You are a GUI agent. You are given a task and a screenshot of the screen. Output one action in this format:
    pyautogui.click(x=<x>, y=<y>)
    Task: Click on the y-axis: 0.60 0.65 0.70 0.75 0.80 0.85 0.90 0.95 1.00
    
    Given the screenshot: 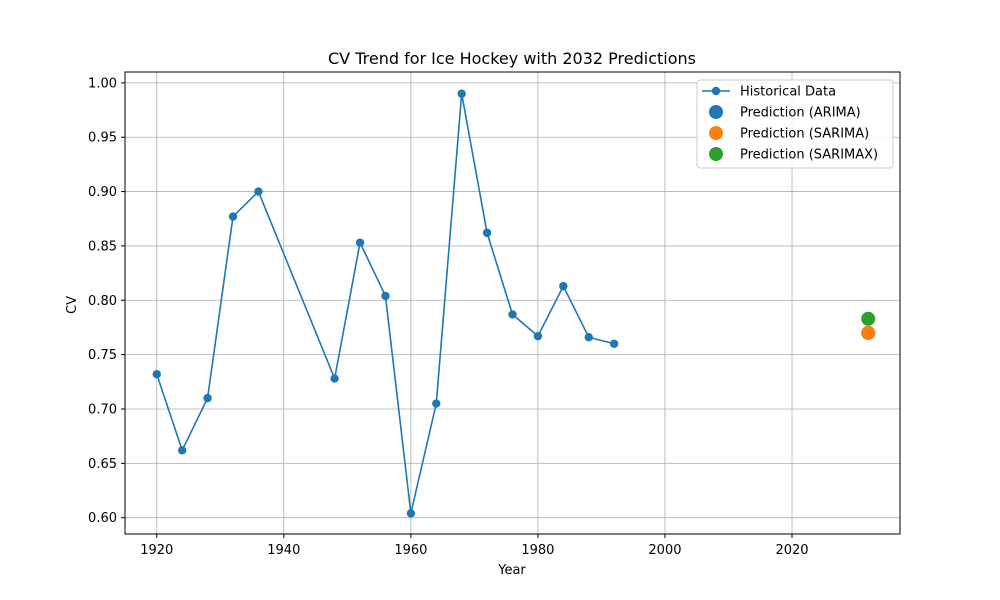 What is the action you would take?
    pyautogui.click(x=106, y=301)
    